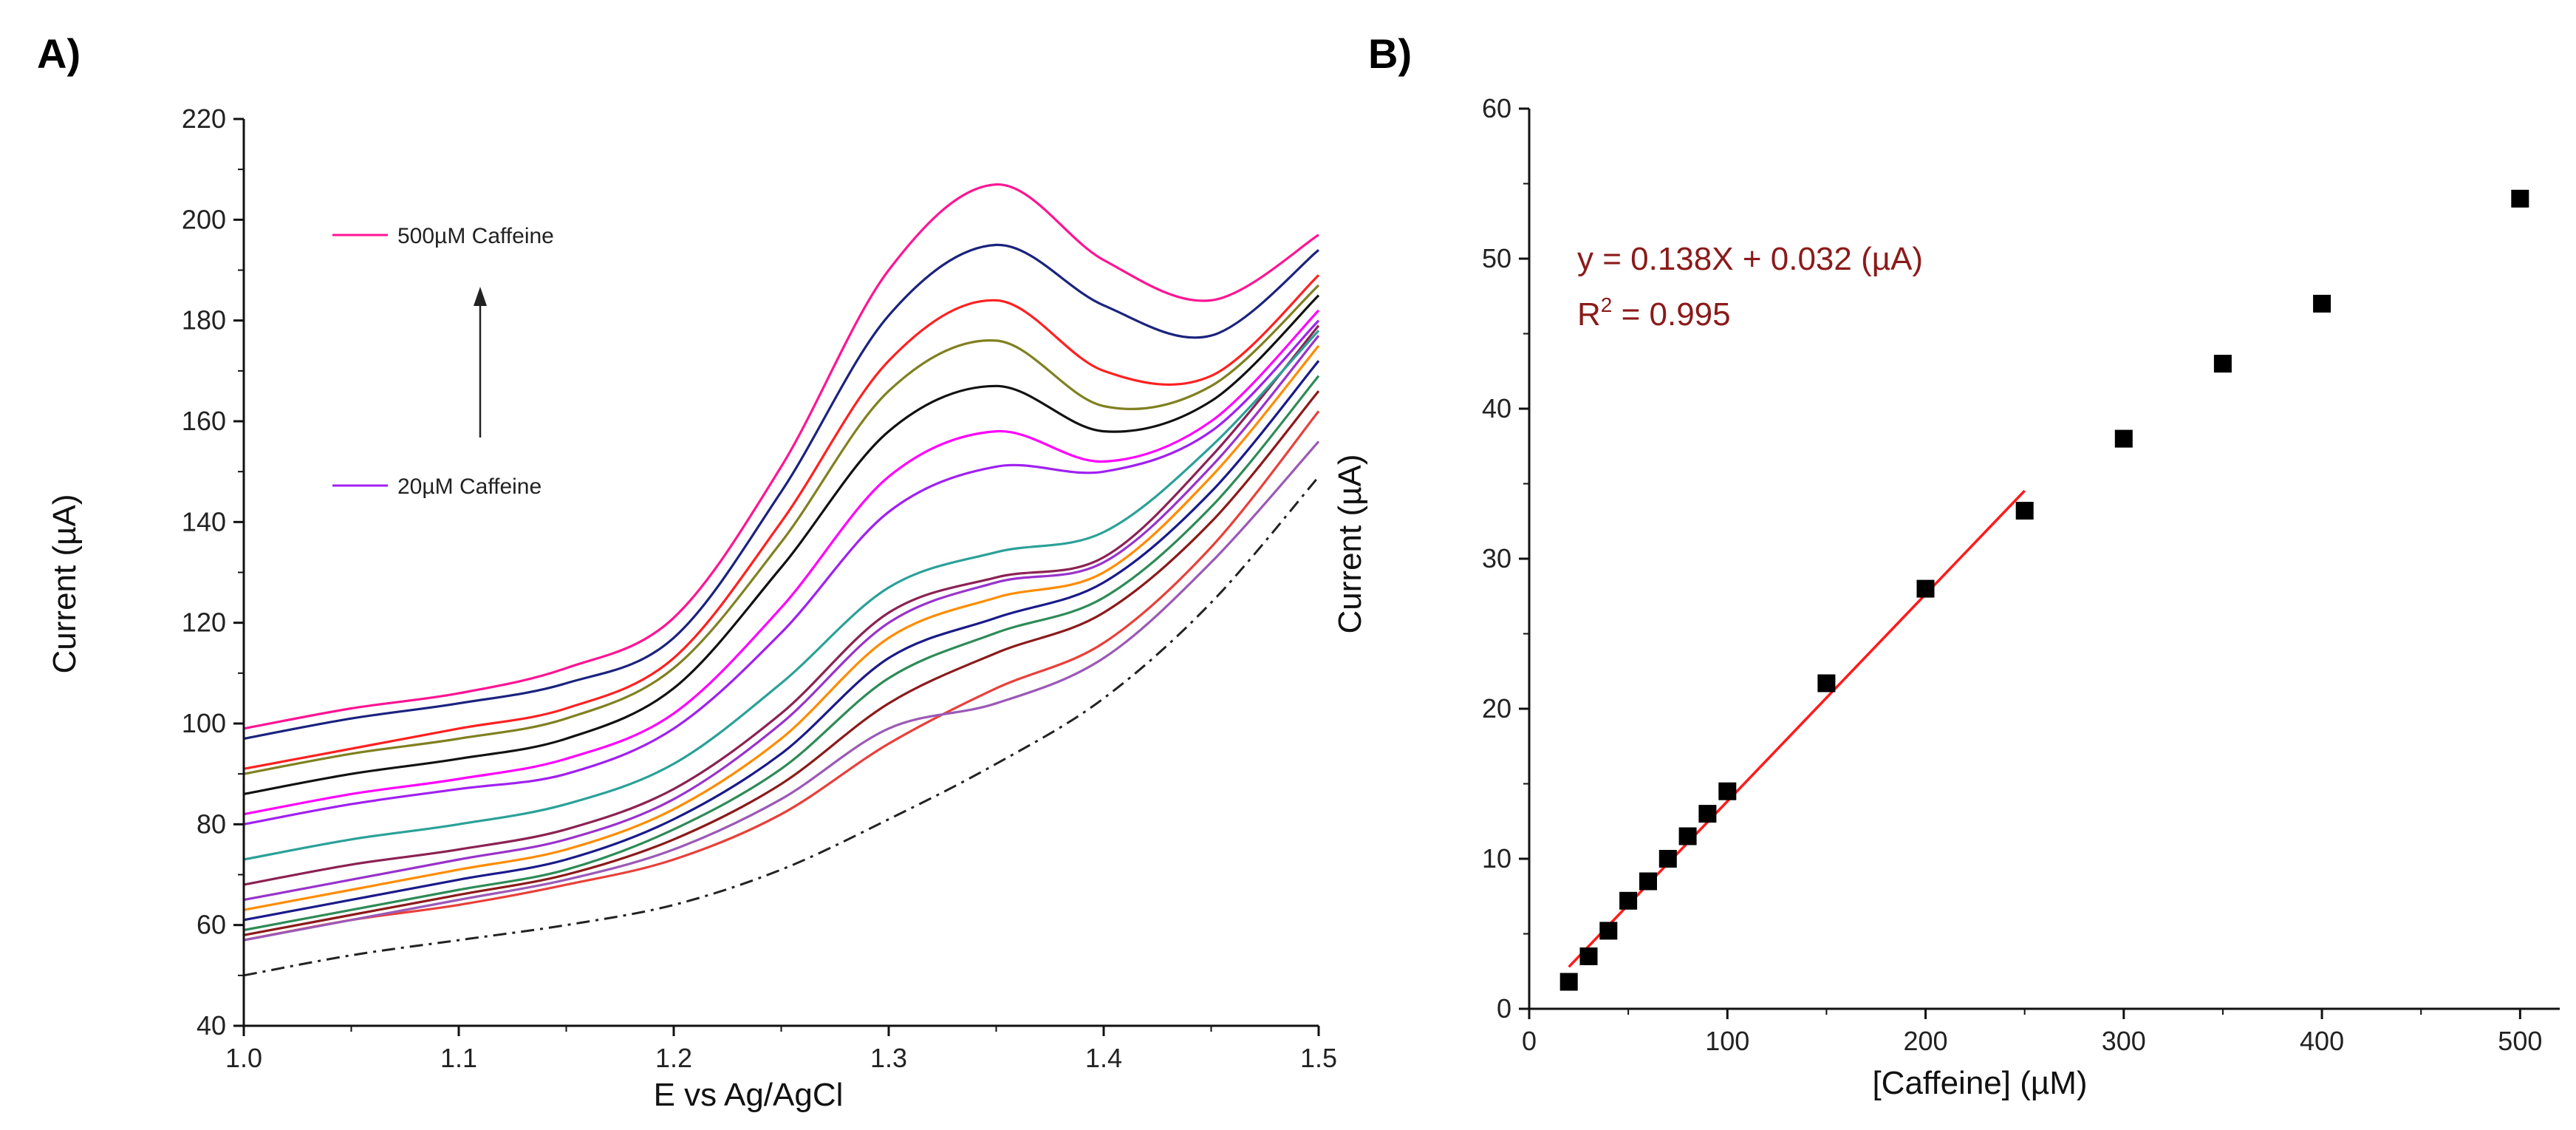 This screenshot has width=2576, height=1130. I want to click on panel-b-y-tick-label: 40, so click(1496, 408).